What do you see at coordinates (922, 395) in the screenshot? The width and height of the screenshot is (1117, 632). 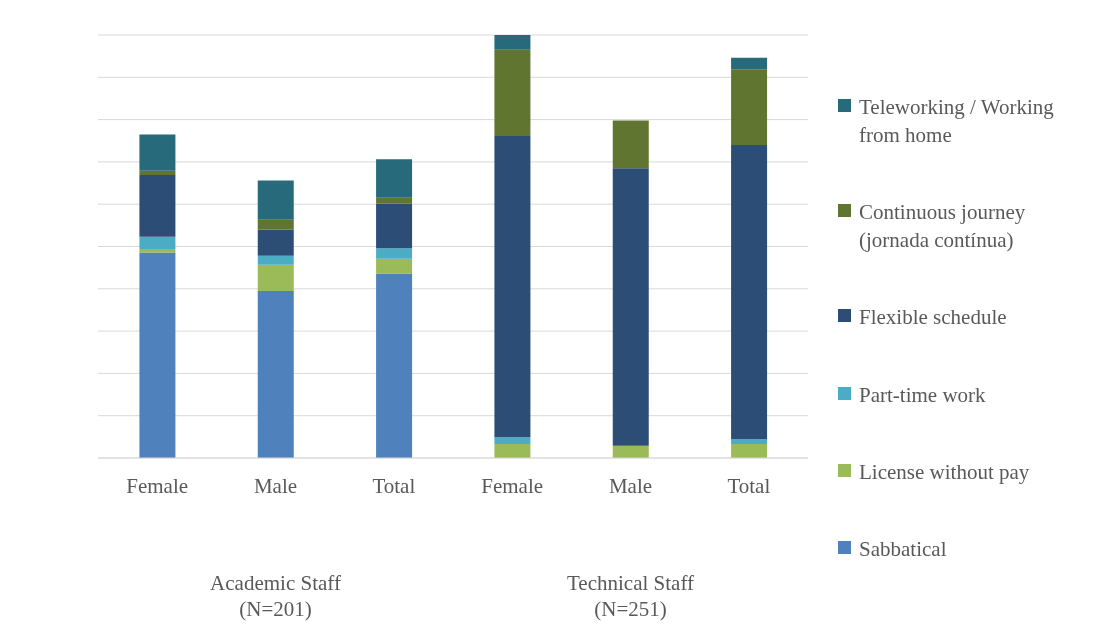 I see `legend-label: Part-time work` at bounding box center [922, 395].